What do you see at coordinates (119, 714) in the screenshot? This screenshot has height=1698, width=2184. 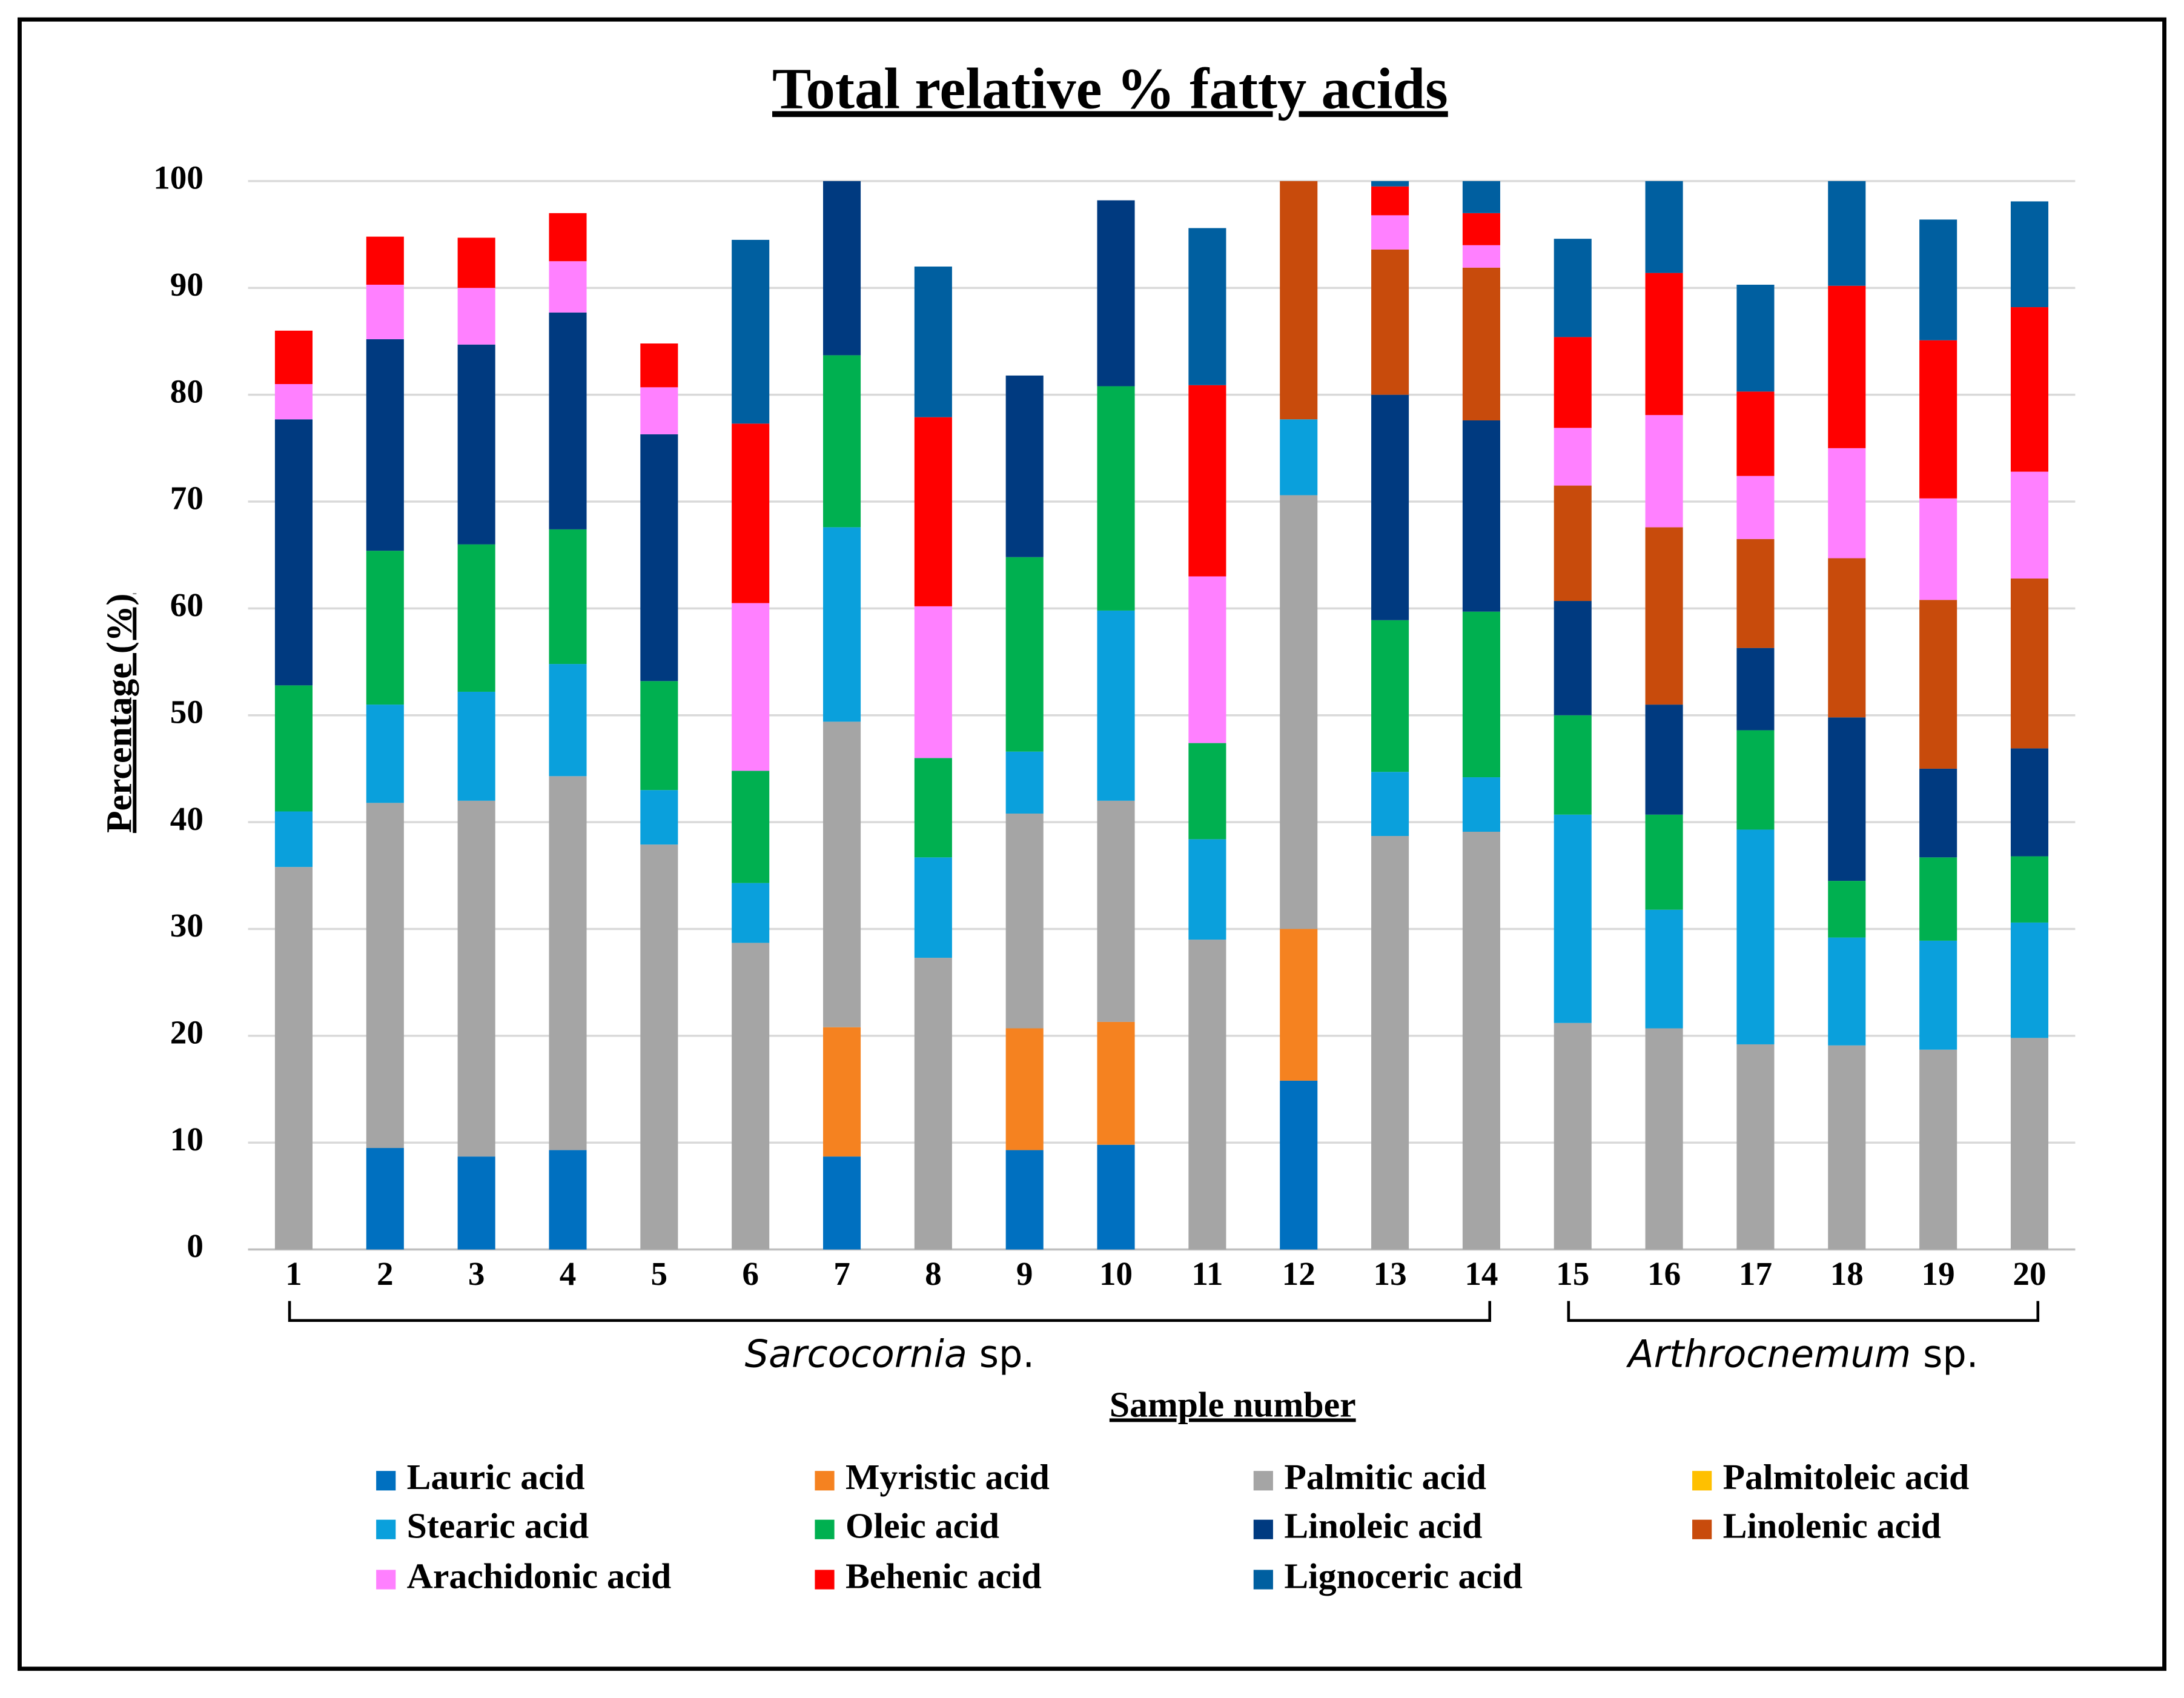 I see `y-axis-title: Percentage (%)` at bounding box center [119, 714].